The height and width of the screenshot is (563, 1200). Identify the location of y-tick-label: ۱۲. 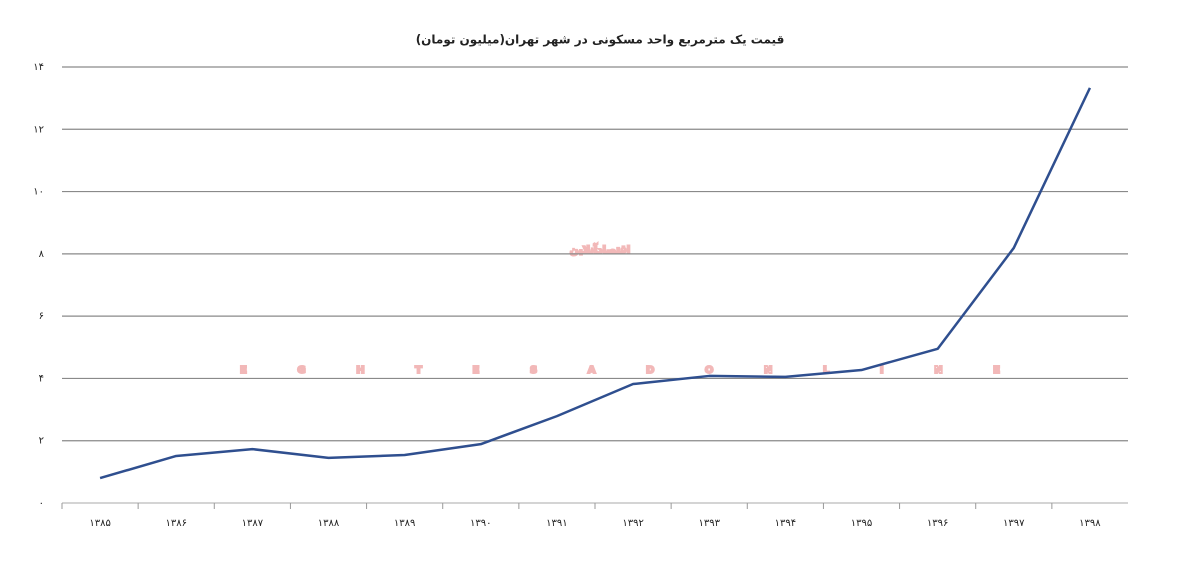
(38, 129).